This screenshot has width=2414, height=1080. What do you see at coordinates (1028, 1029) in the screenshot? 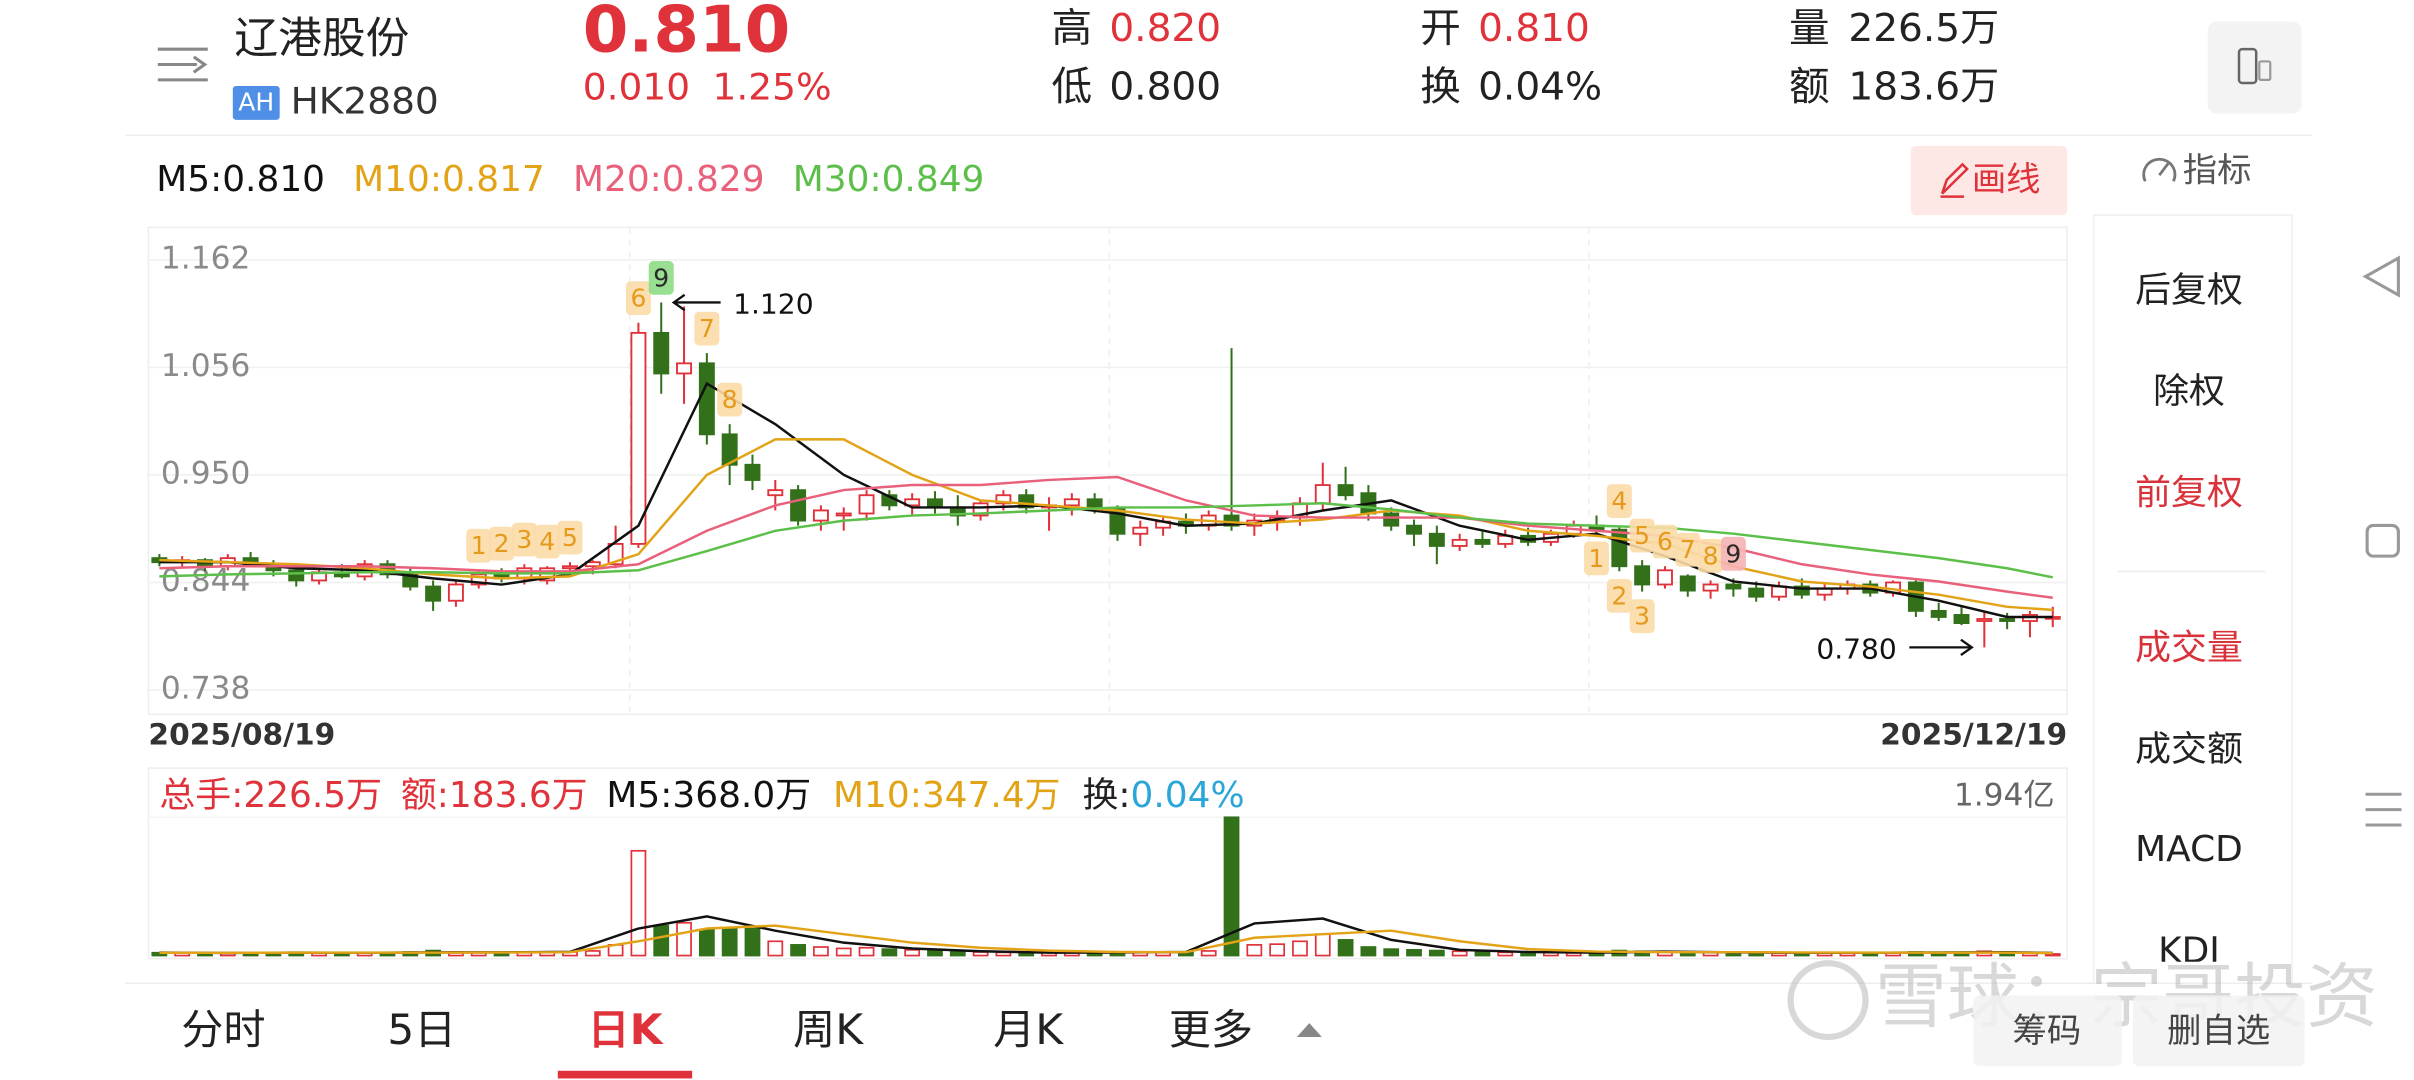
I see `tab: 月K` at bounding box center [1028, 1029].